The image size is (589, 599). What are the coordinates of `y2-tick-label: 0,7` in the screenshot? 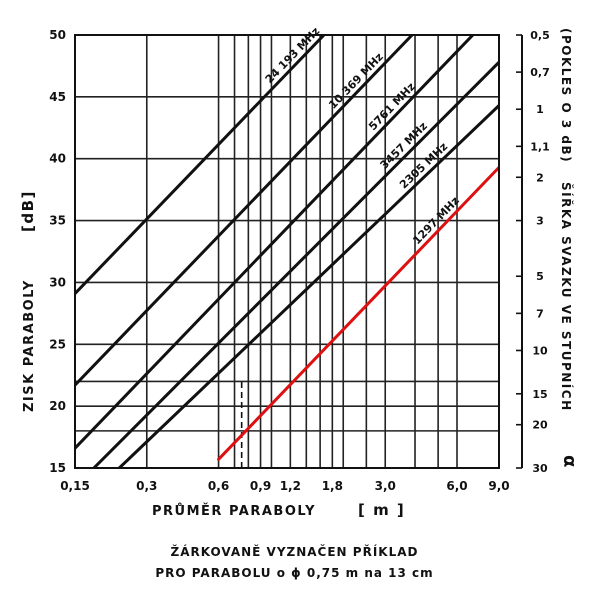 It's located at (540, 72).